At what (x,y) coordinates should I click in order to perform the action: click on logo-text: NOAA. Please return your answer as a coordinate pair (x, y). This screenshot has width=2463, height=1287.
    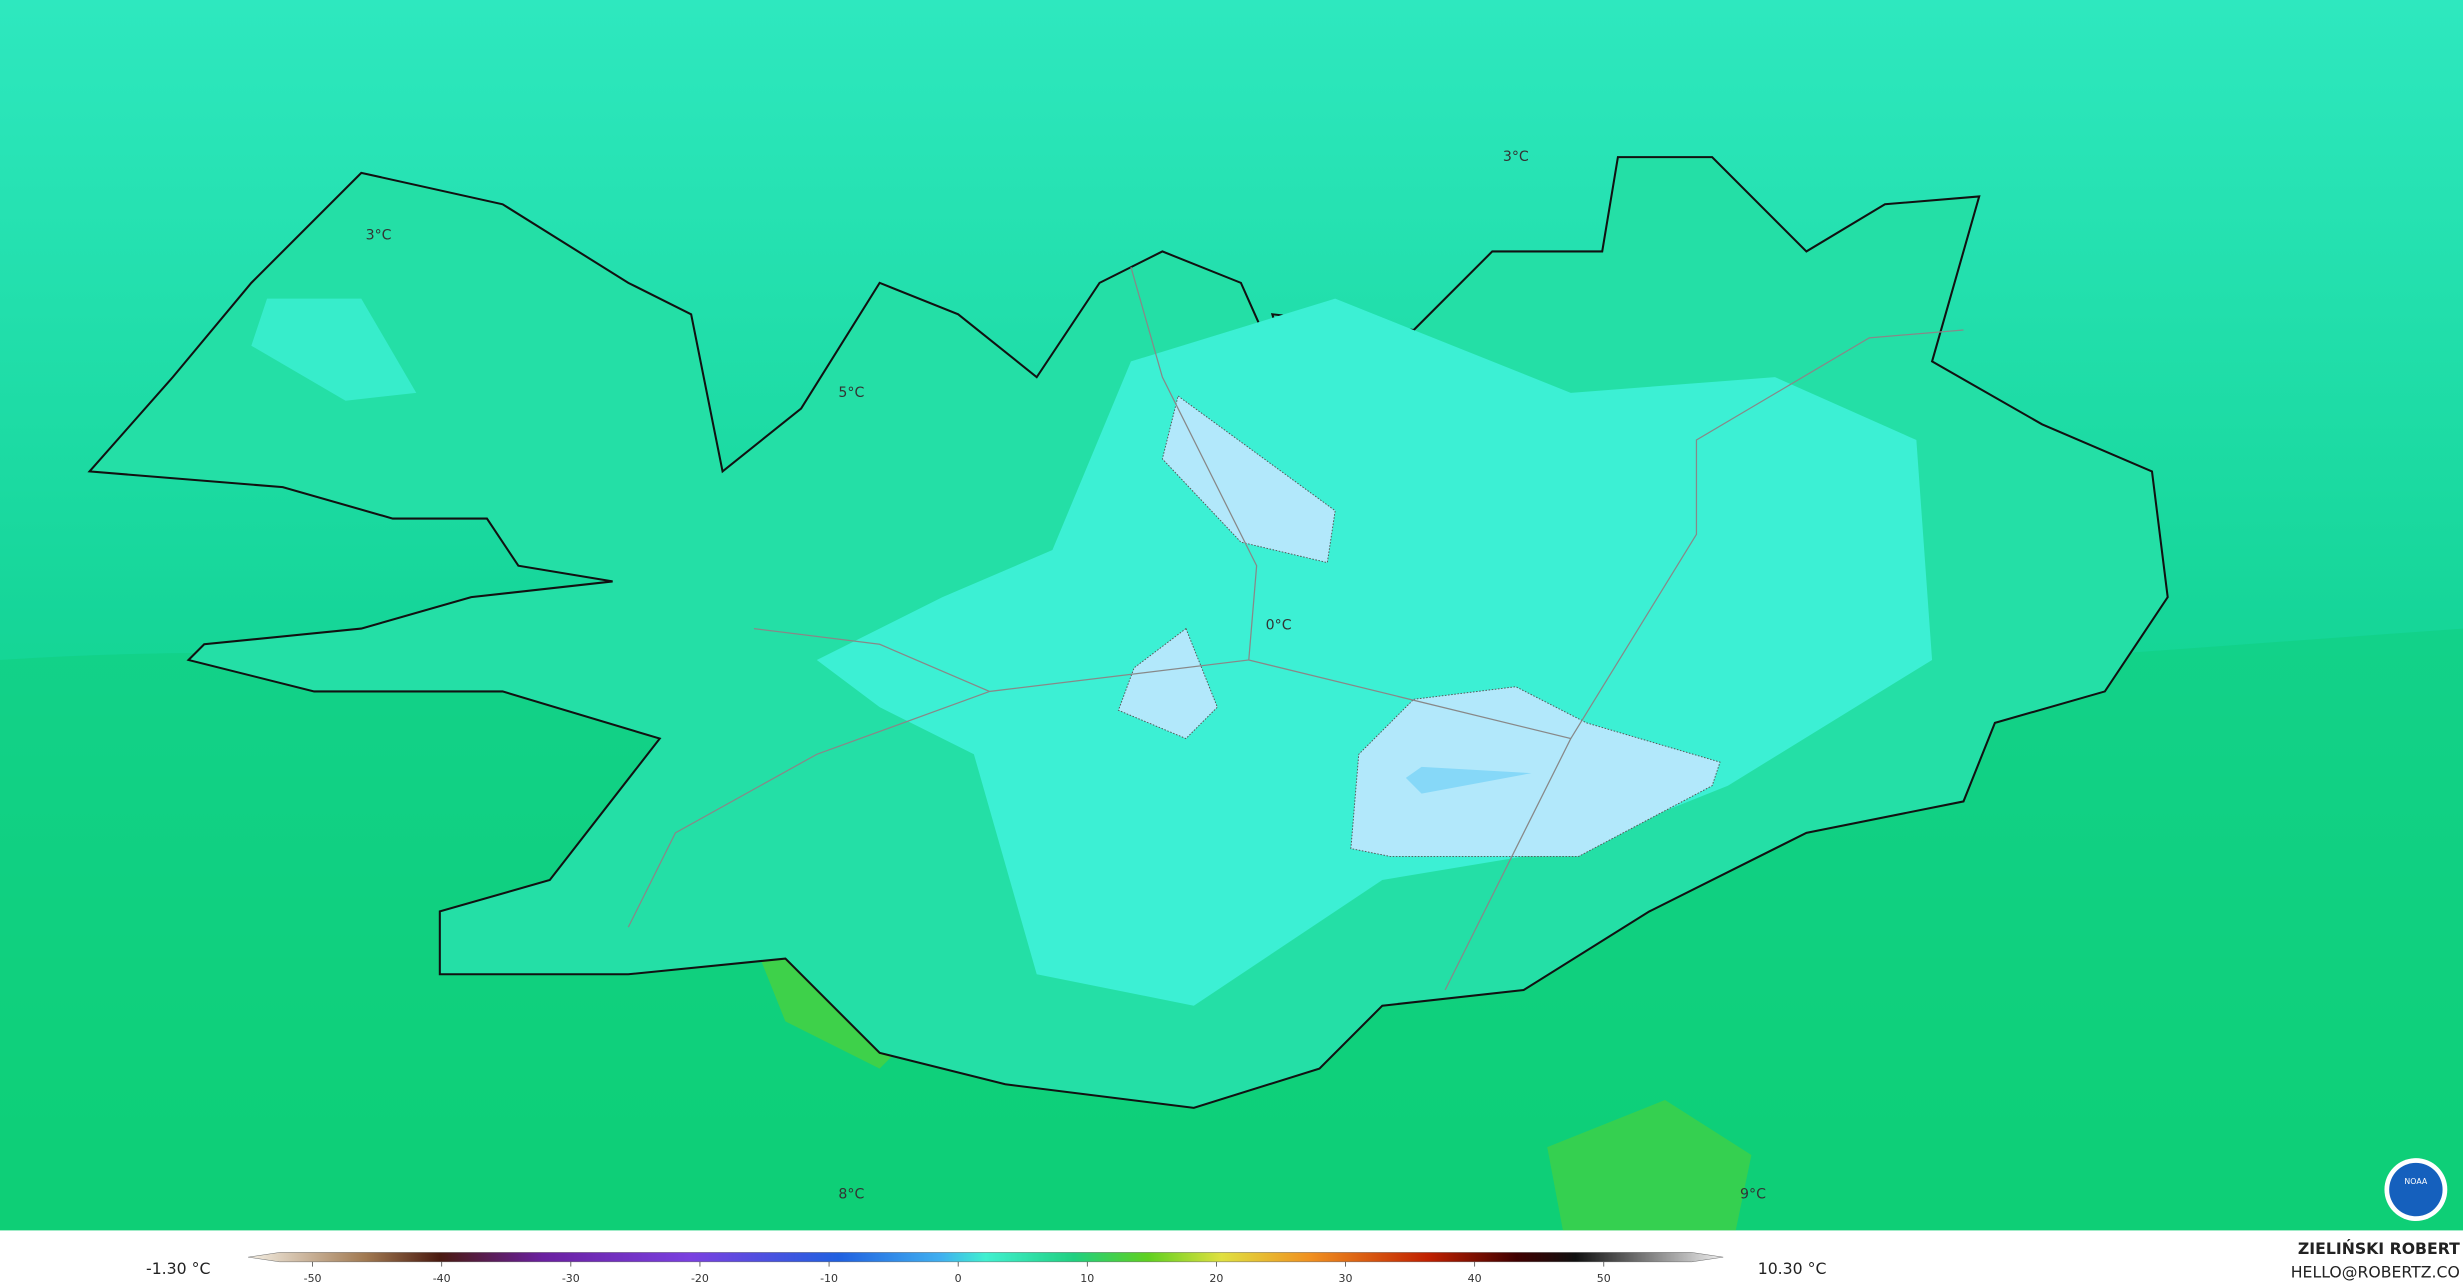
    Looking at the image, I should click on (2415, 1181).